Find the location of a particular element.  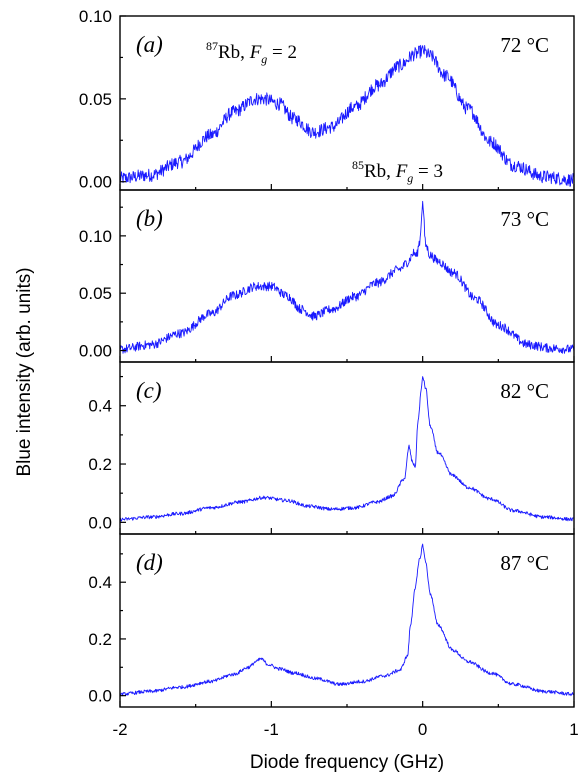

isotope-annotation: 87Rb, Fg = 2 is located at coordinates (251, 52).